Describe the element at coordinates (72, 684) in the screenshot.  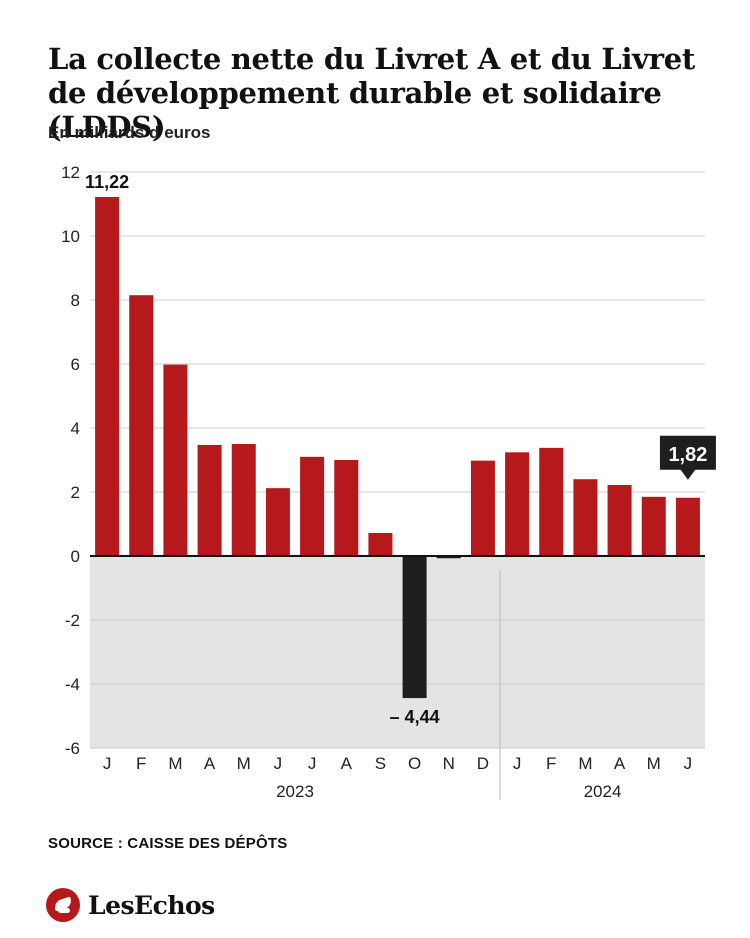
I see `y-tick-label: -4` at that location.